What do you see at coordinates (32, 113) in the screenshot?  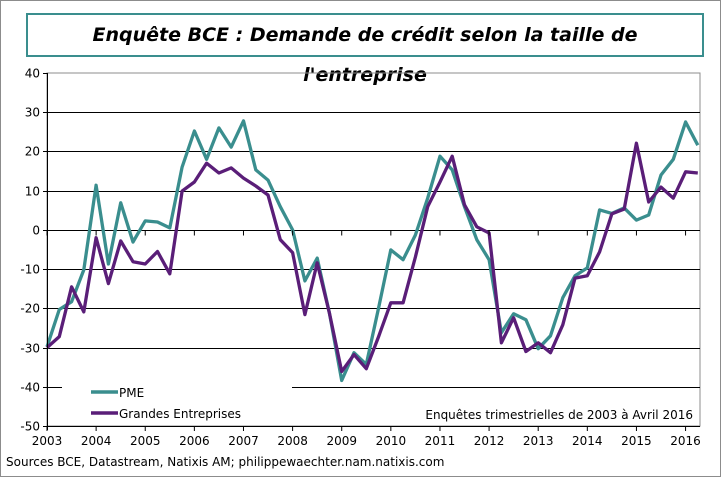 I see `y-tick-label: 30` at bounding box center [32, 113].